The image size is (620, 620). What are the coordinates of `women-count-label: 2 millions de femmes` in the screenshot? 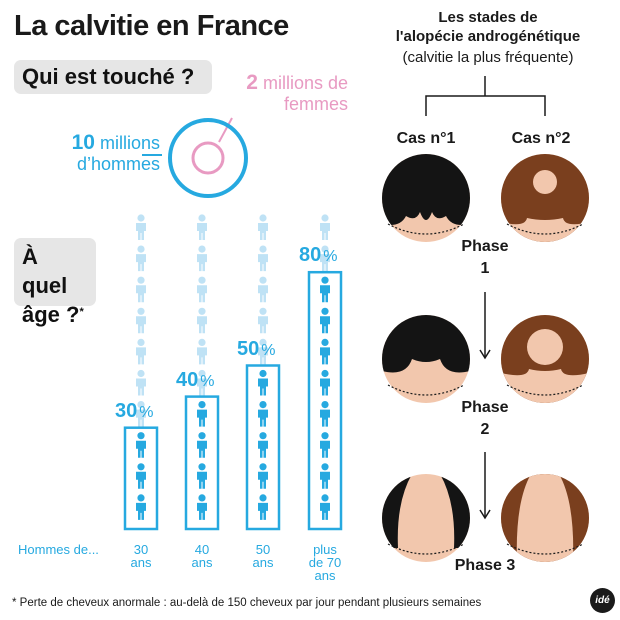 It's located at (288, 93).